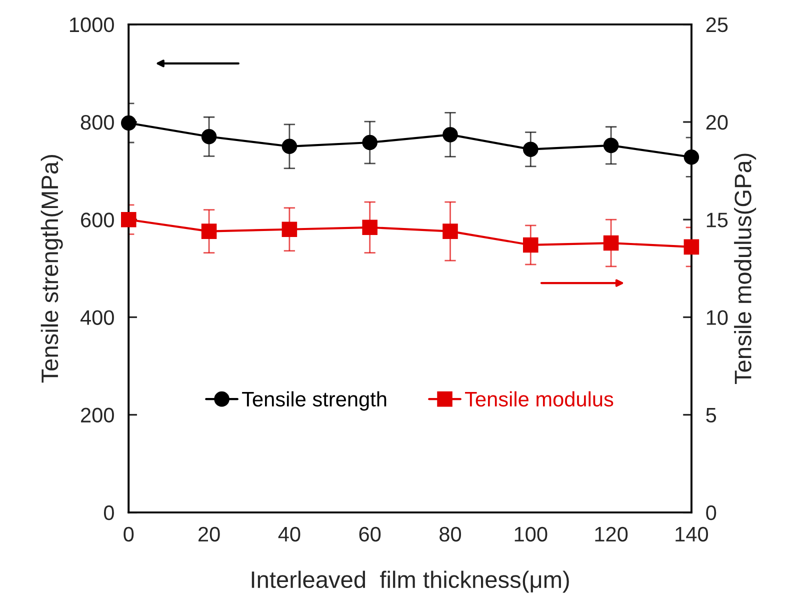 This screenshot has width=804, height=610. I want to click on y2-tick-label: 15, so click(717, 220).